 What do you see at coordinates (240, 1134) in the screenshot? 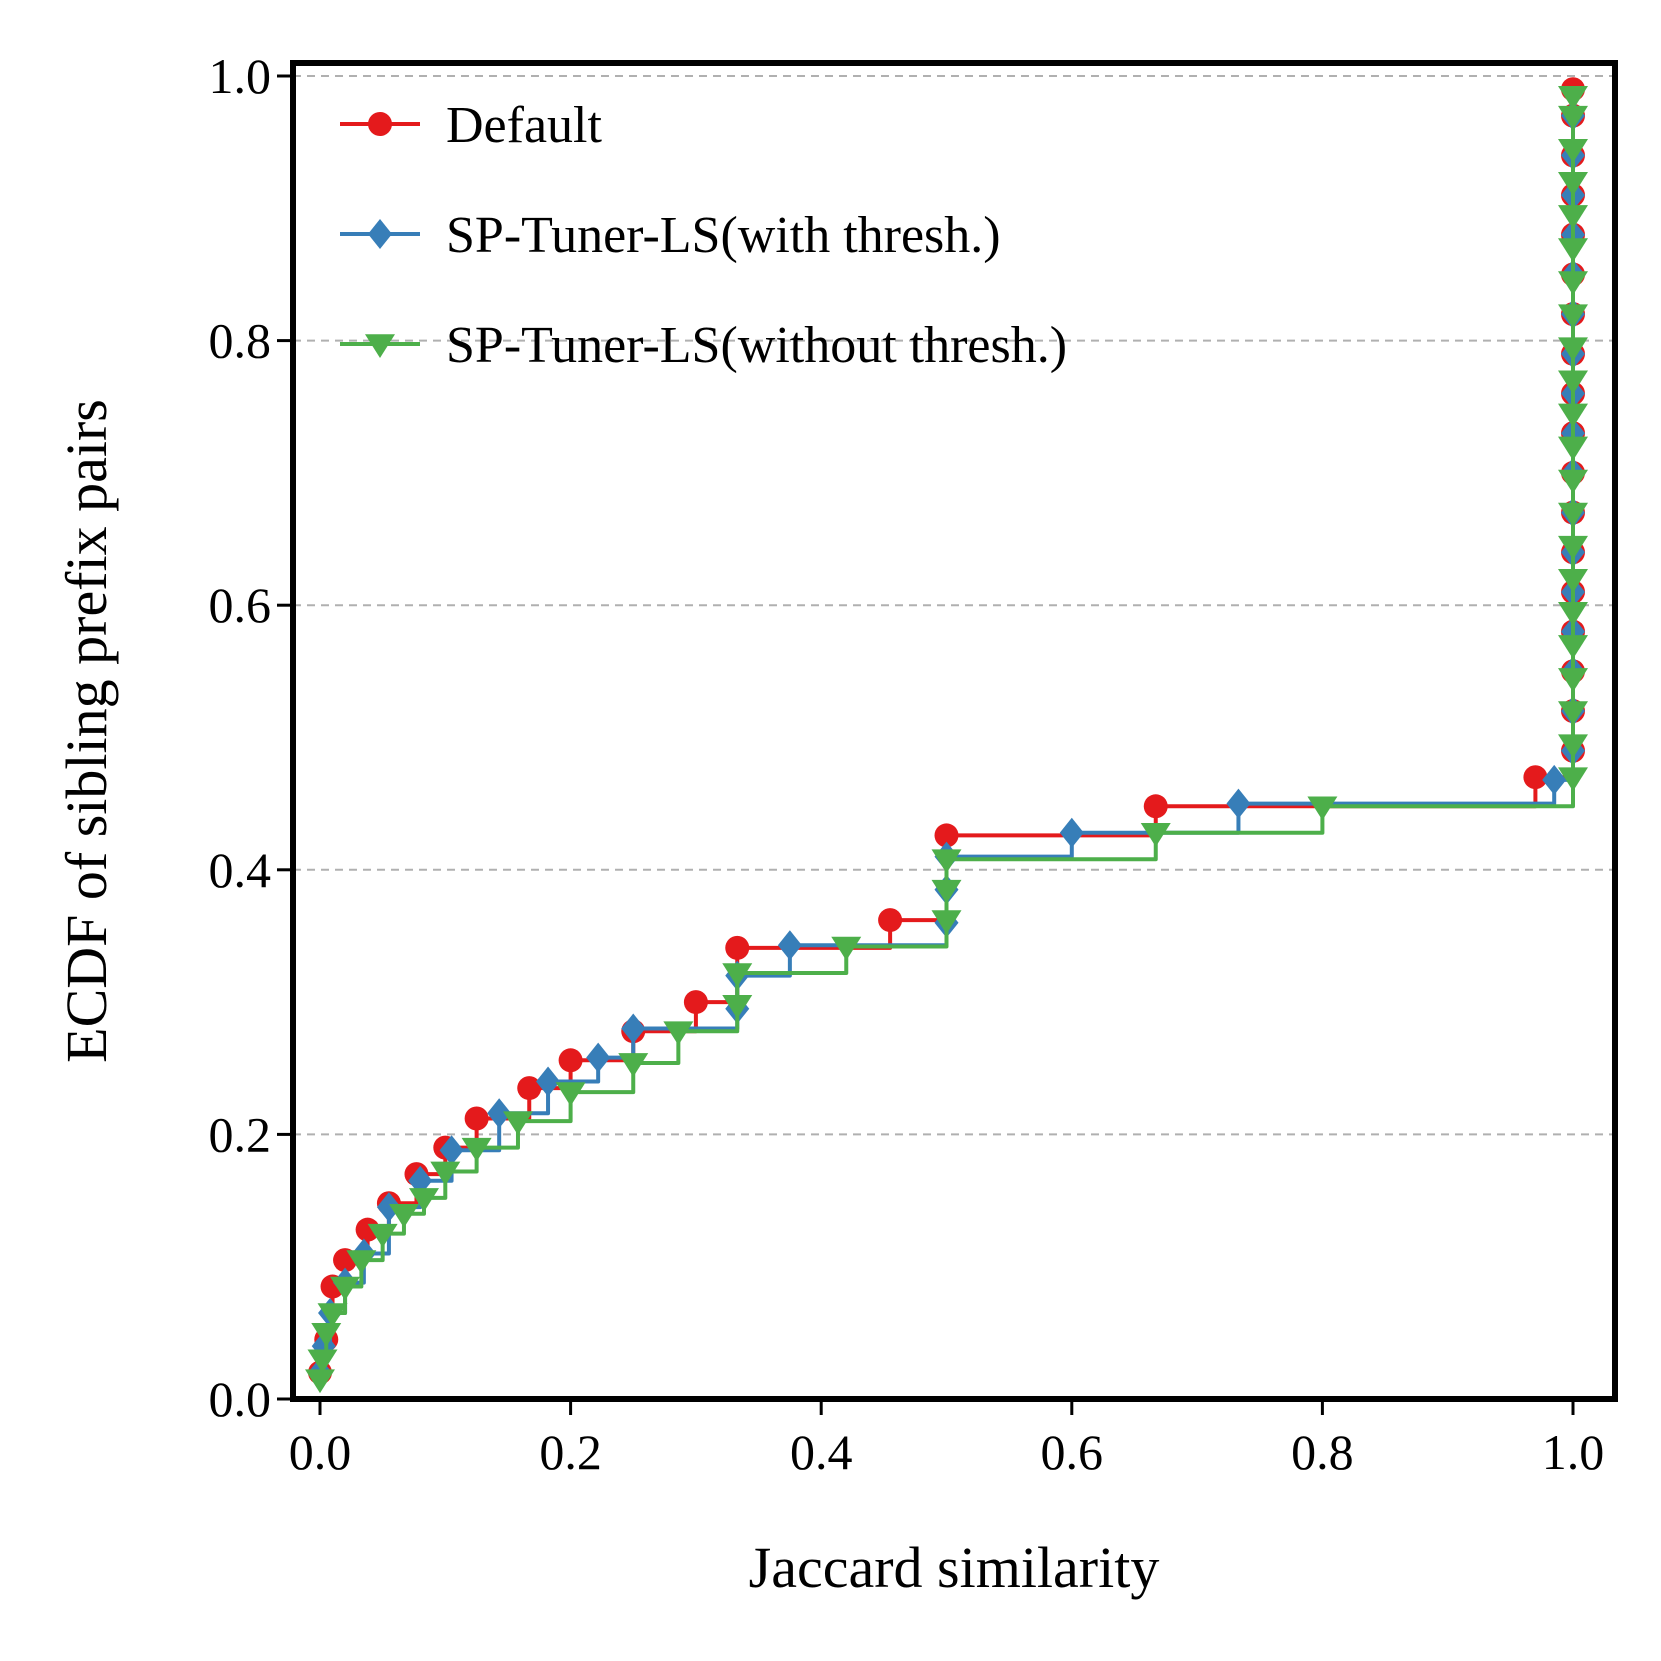
I see `y-tick-label: 0.2` at bounding box center [240, 1134].